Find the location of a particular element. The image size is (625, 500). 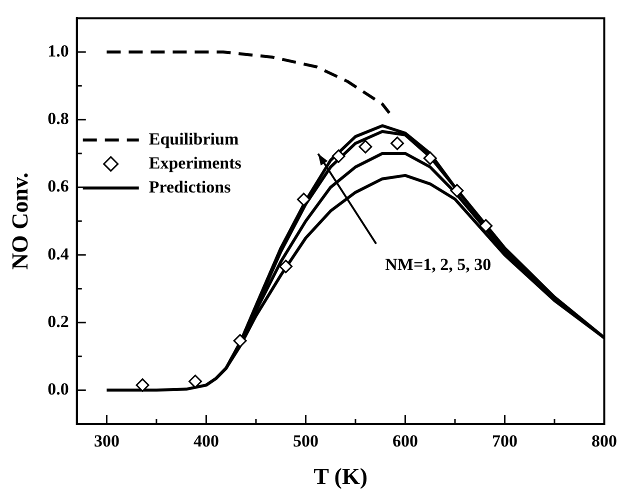

legend-label: Equilibrium is located at coordinates (193, 138).